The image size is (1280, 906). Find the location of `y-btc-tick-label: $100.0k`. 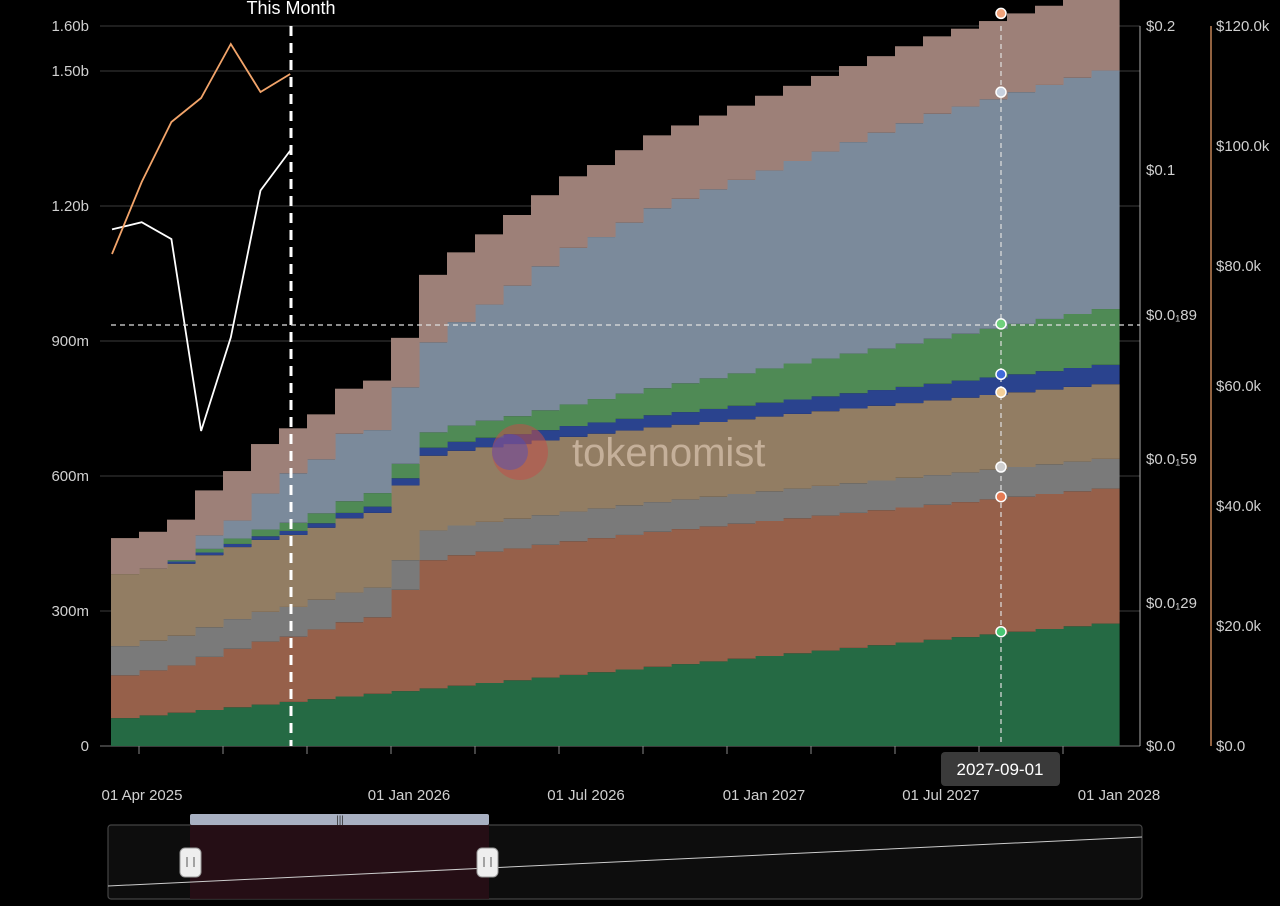

y-btc-tick-label: $100.0k is located at coordinates (1243, 146).